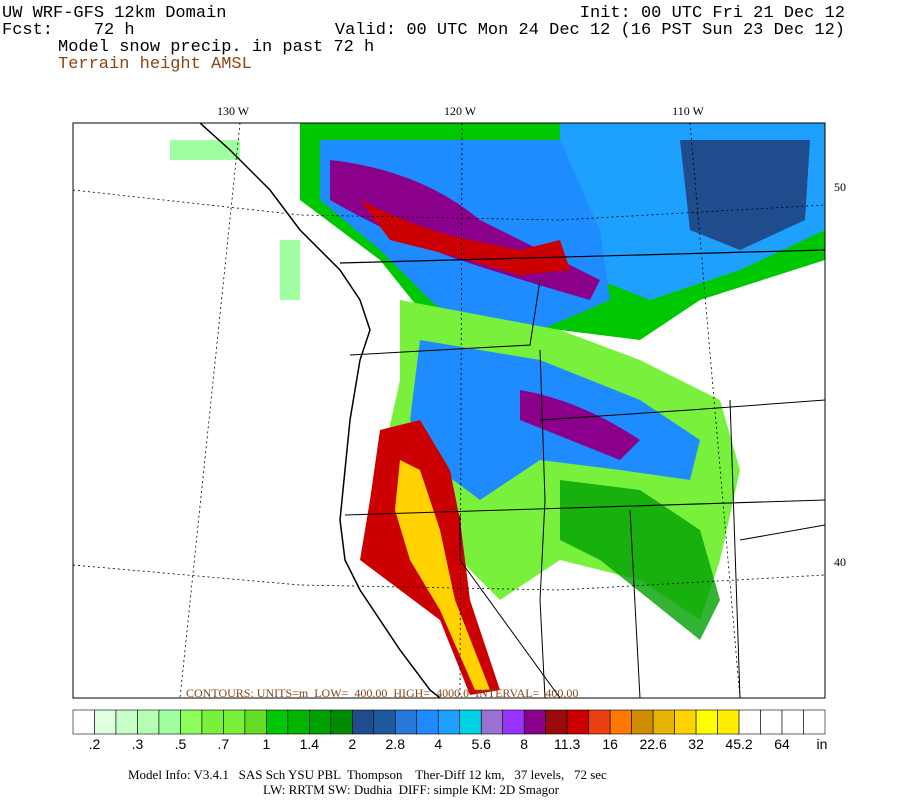 The image size is (900, 800). What do you see at coordinates (310, 744) in the screenshot?
I see `colorbar-label: 1.4` at bounding box center [310, 744].